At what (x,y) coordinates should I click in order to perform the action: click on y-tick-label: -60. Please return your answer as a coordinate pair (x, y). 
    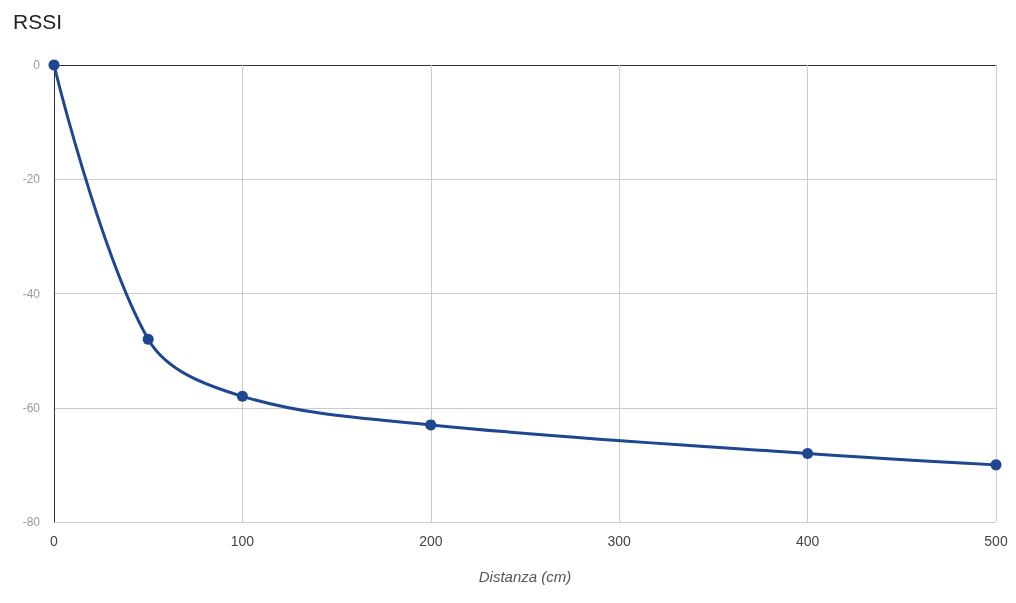
    Looking at the image, I should click on (31, 407).